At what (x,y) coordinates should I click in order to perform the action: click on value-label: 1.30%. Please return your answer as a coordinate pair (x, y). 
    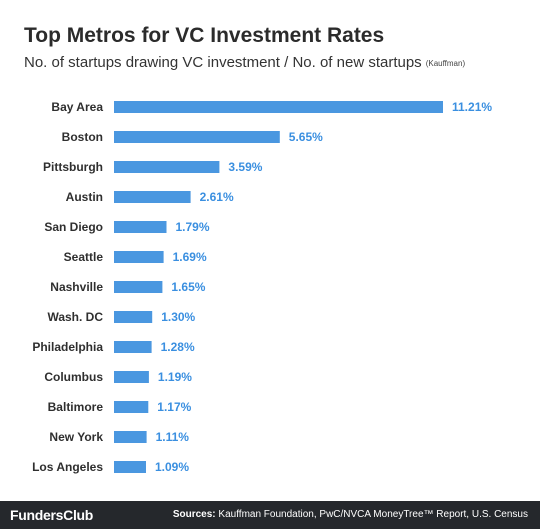
    Looking at the image, I should click on (178, 317).